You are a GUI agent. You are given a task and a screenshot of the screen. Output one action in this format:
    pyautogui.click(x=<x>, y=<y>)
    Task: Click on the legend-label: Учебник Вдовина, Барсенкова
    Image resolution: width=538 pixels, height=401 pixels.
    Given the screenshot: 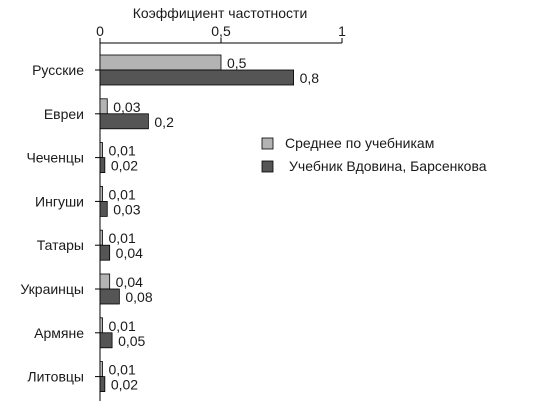 What is the action you would take?
    pyautogui.click(x=388, y=166)
    